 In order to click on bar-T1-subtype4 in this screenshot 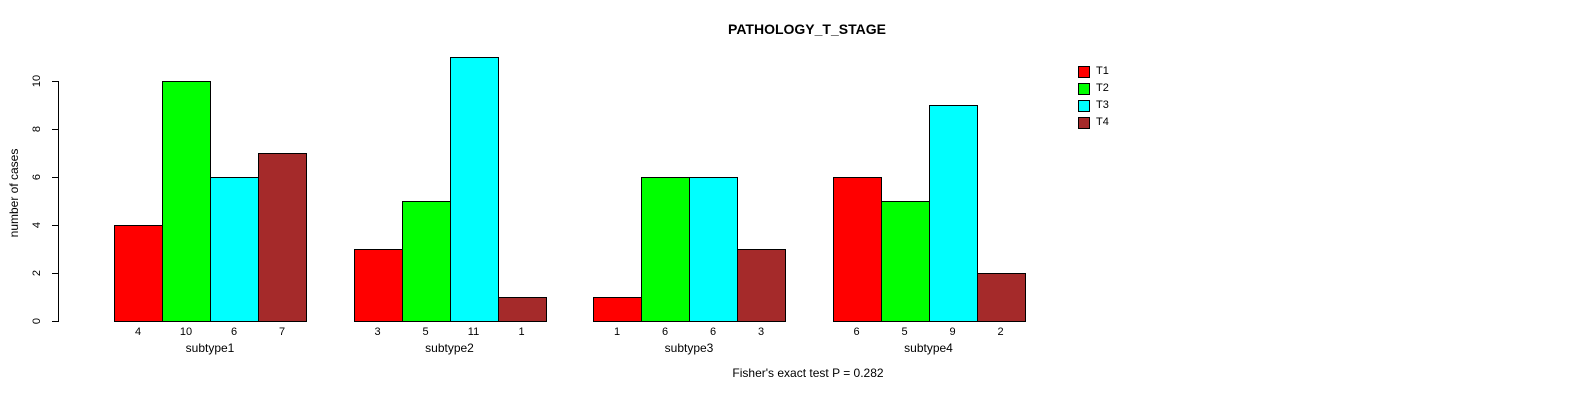, I will do `click(857, 249)`.